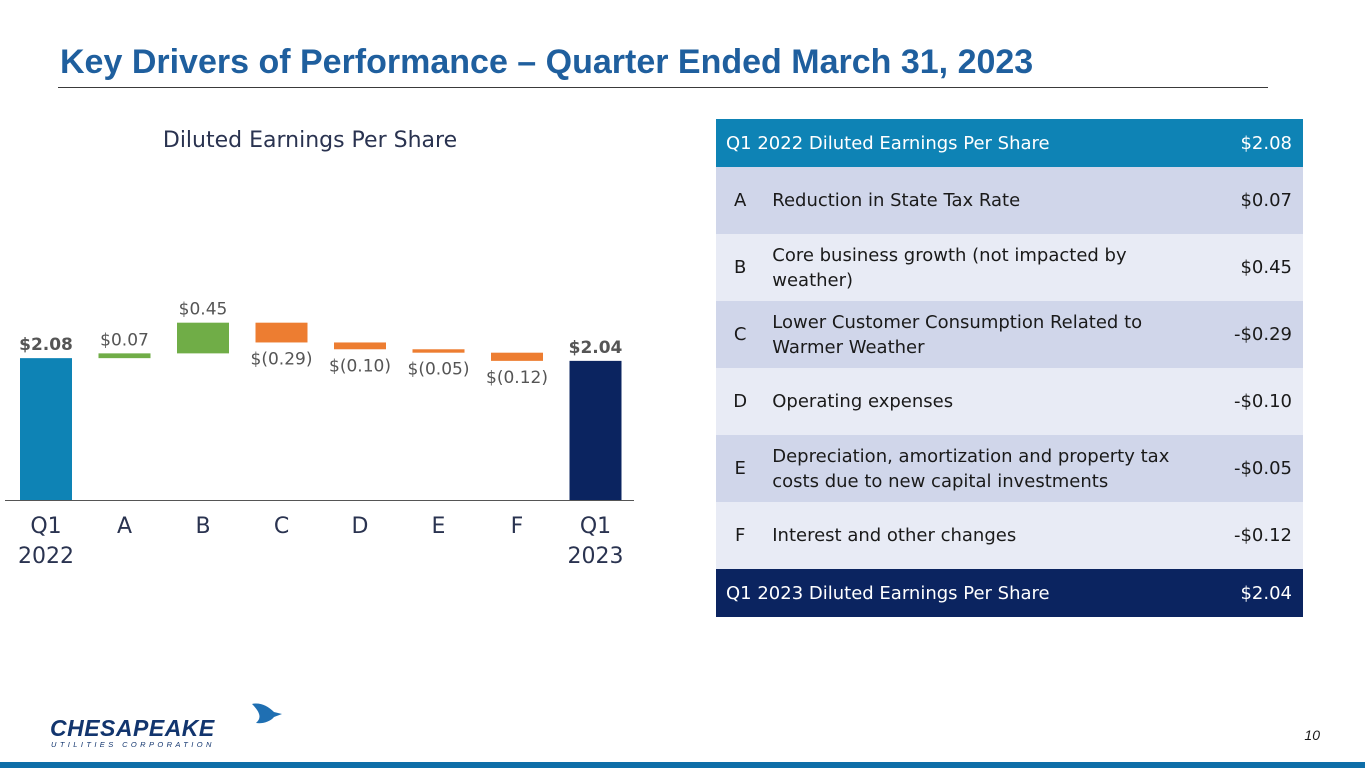  I want to click on footer-value: $2.04, so click(1247, 593).